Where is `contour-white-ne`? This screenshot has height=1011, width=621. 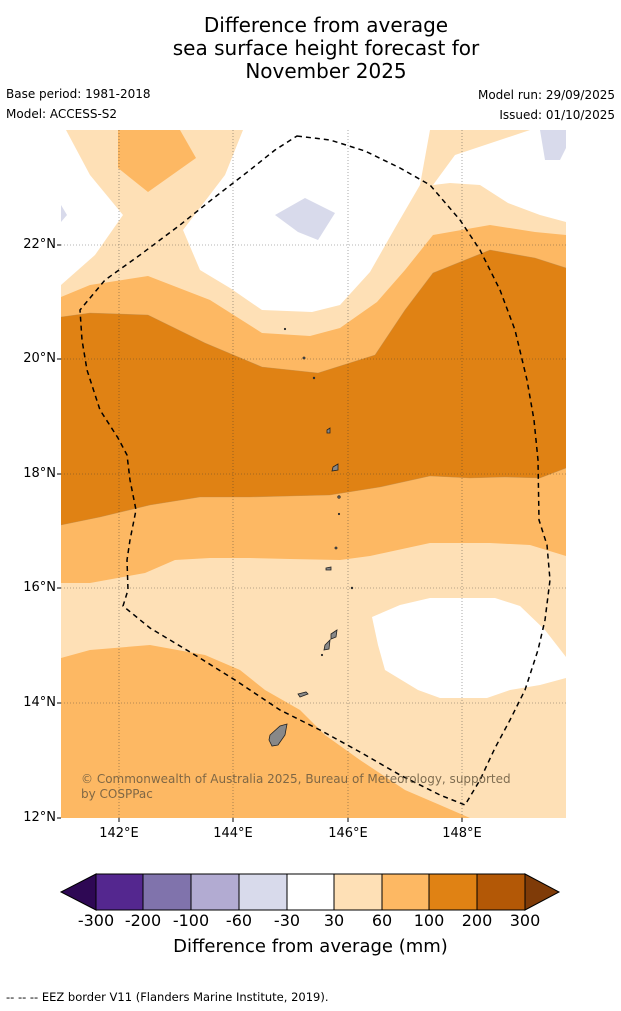 contour-white-ne is located at coordinates (499, 176).